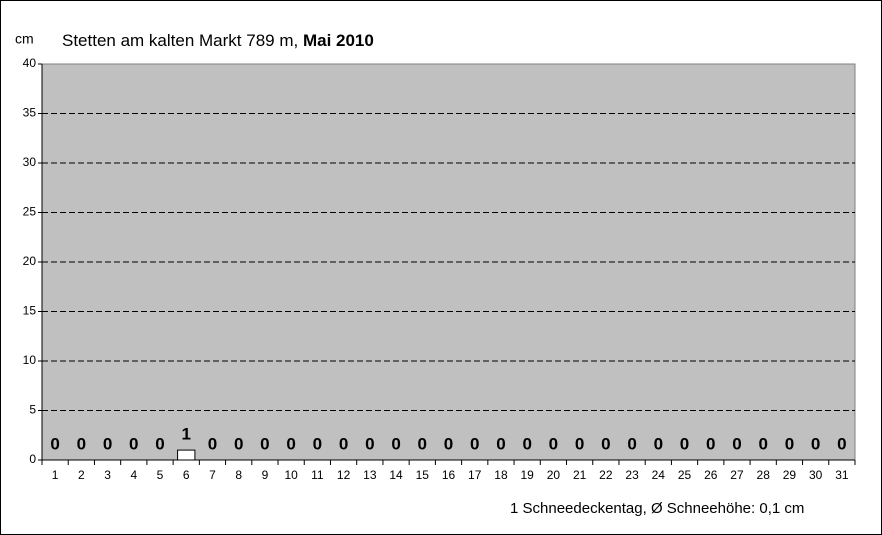 This screenshot has width=882, height=535. Describe the element at coordinates (32, 410) in the screenshot. I see `y-tick-label: 5` at that location.